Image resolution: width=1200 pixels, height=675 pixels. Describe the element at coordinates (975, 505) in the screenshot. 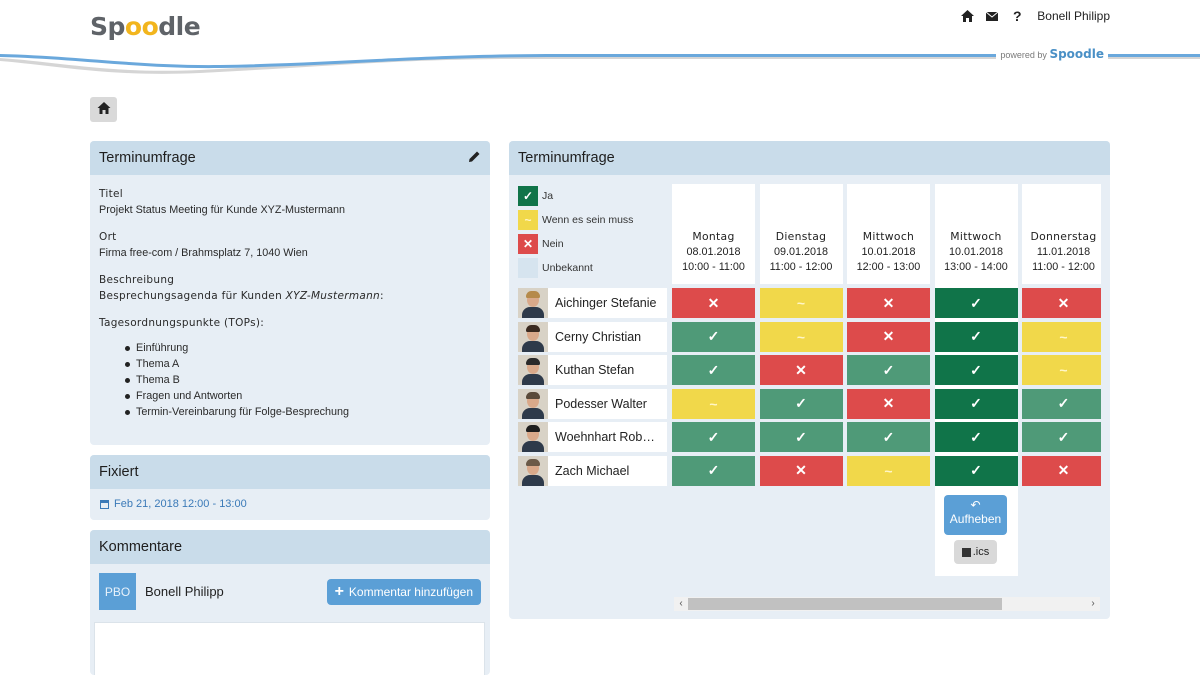

I see `undo-icon: ↶` at that location.